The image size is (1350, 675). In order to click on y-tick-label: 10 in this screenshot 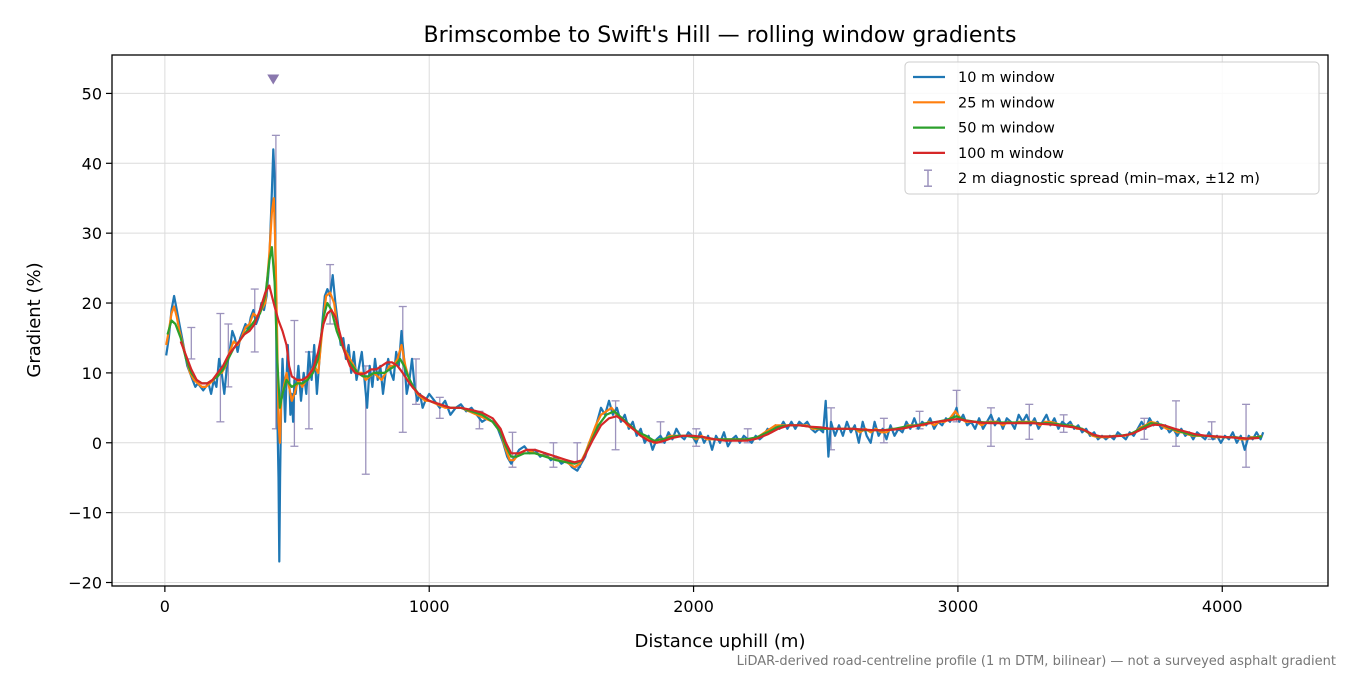, I will do `click(92, 373)`.